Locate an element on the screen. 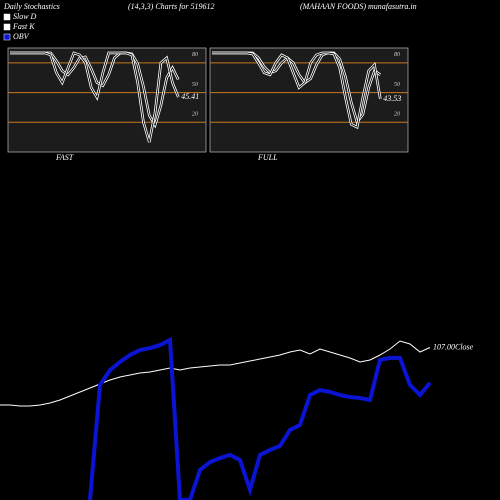  chart-source: (MAHAAN FOODS) munafasutra.in is located at coordinates (358, 6).